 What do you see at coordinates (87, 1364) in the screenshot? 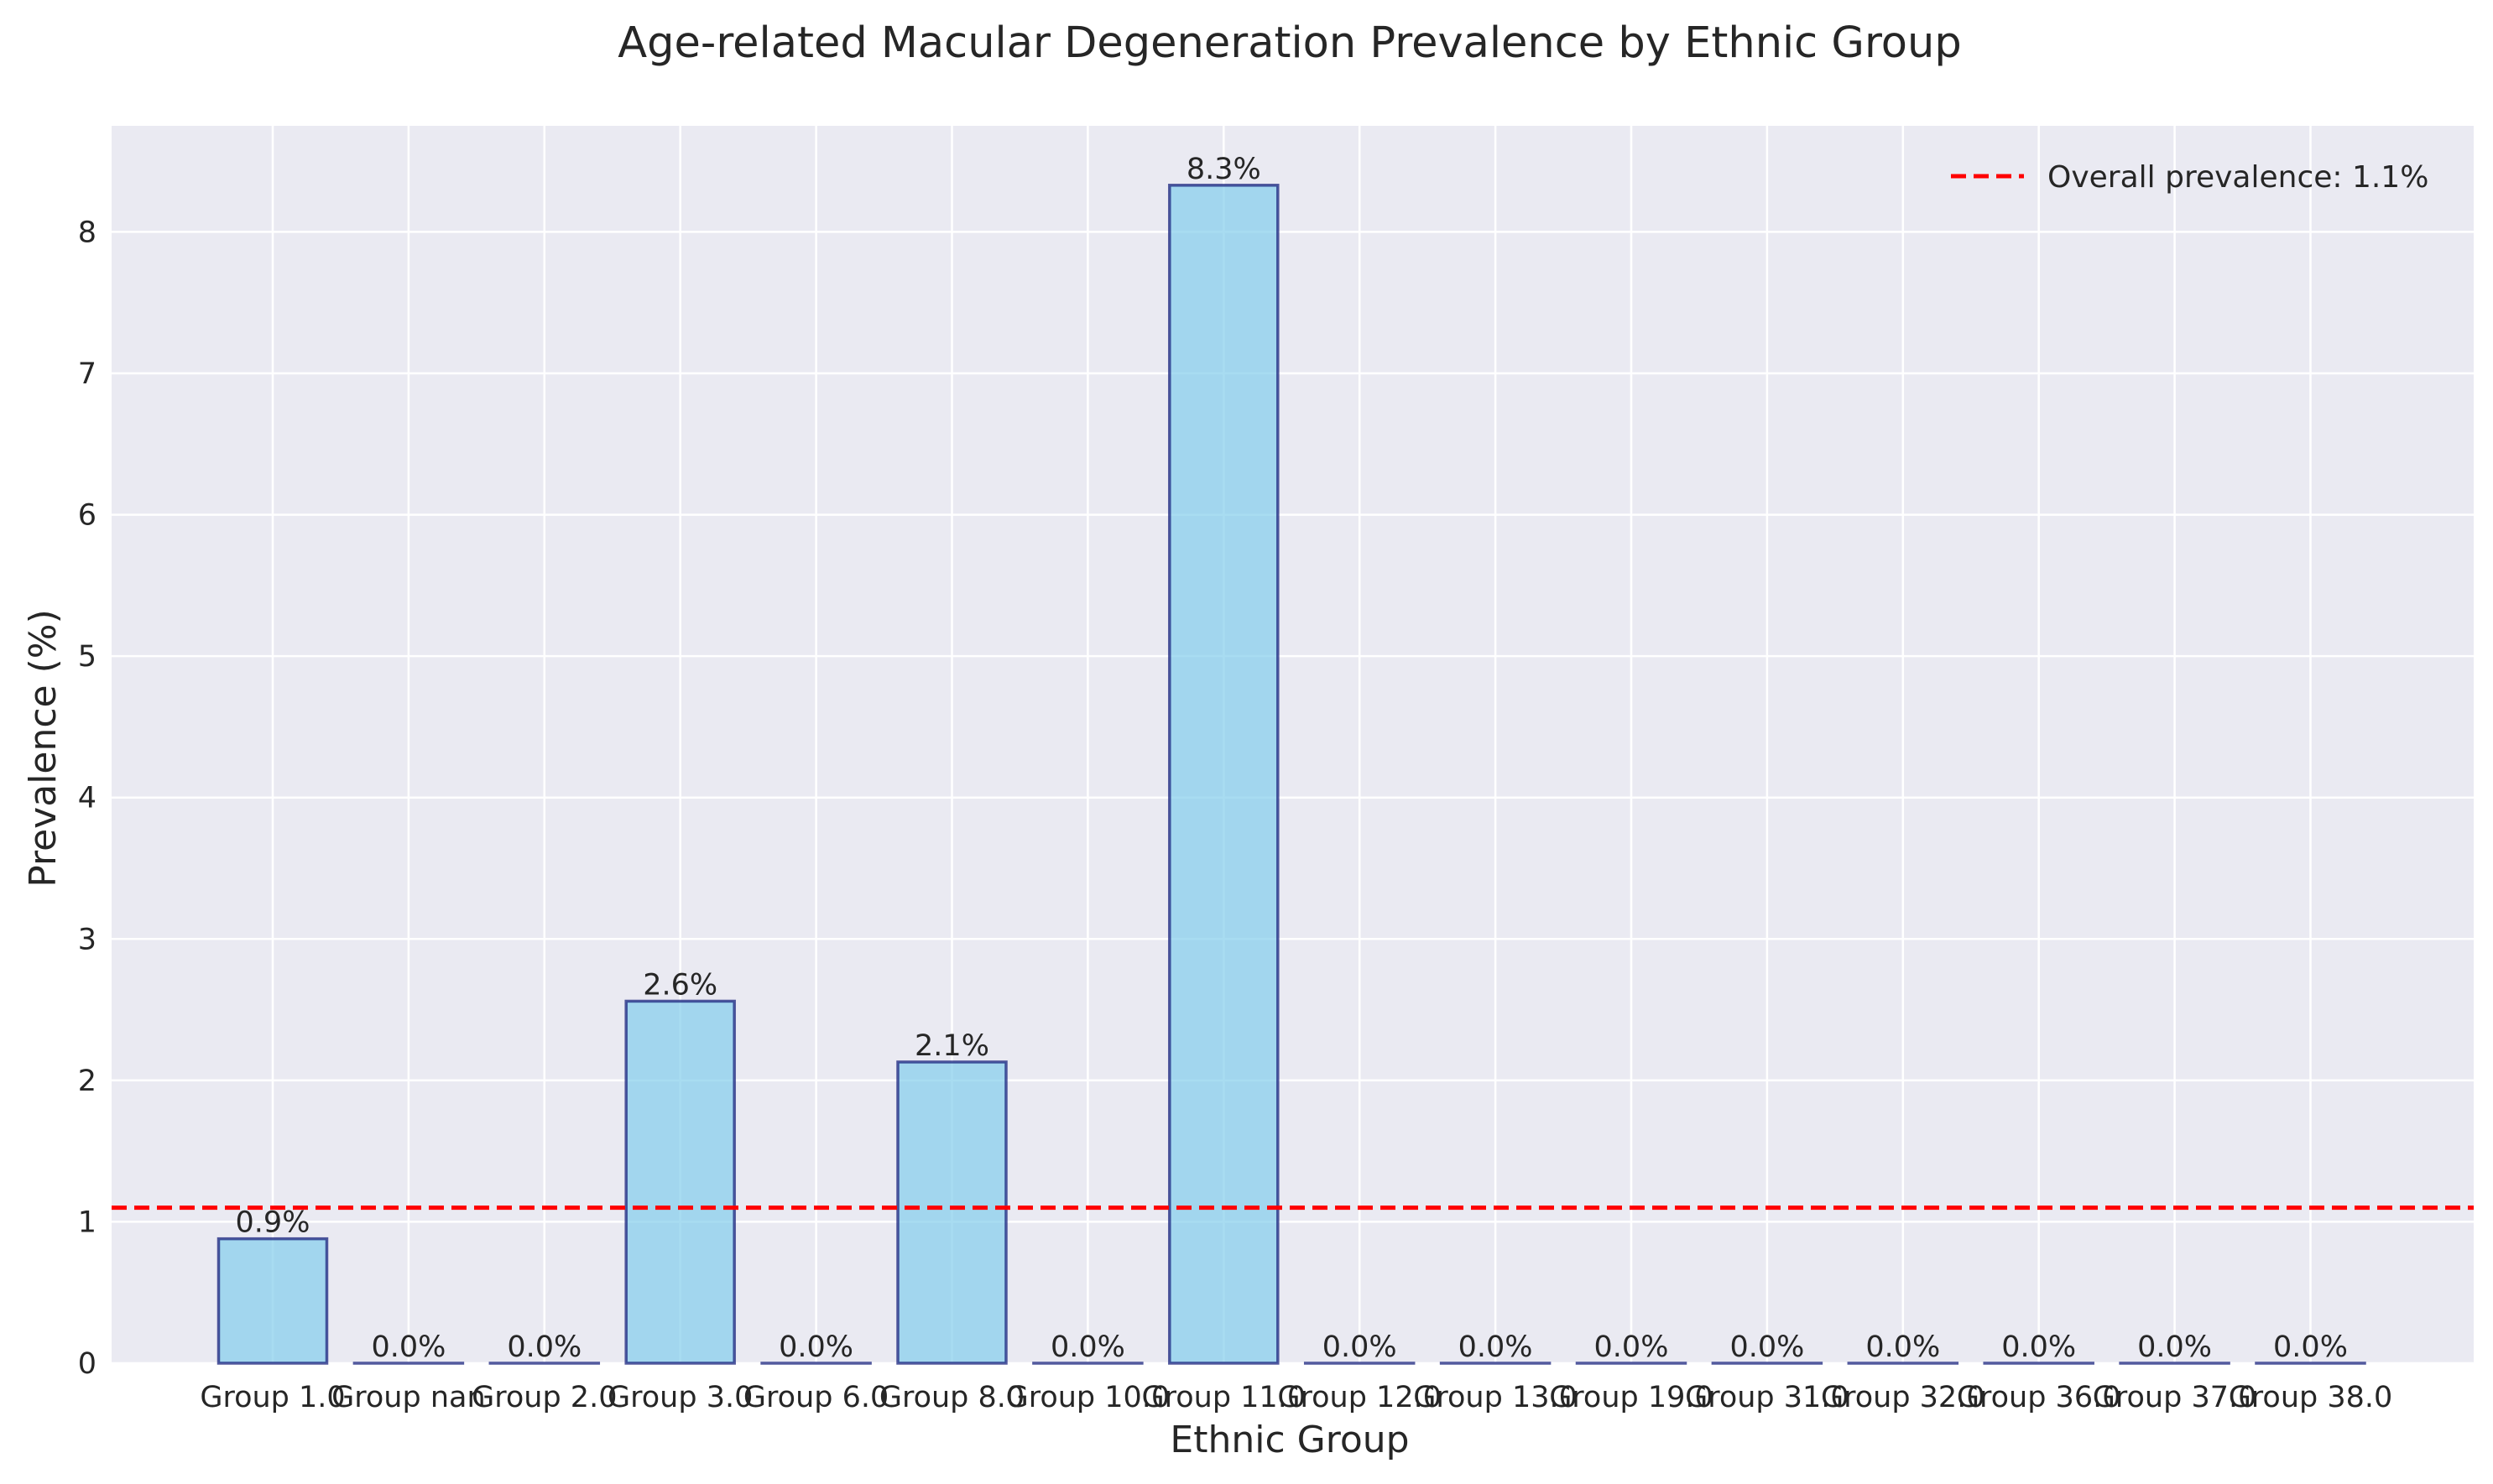
I see `y-tick-label: 0` at bounding box center [87, 1364].